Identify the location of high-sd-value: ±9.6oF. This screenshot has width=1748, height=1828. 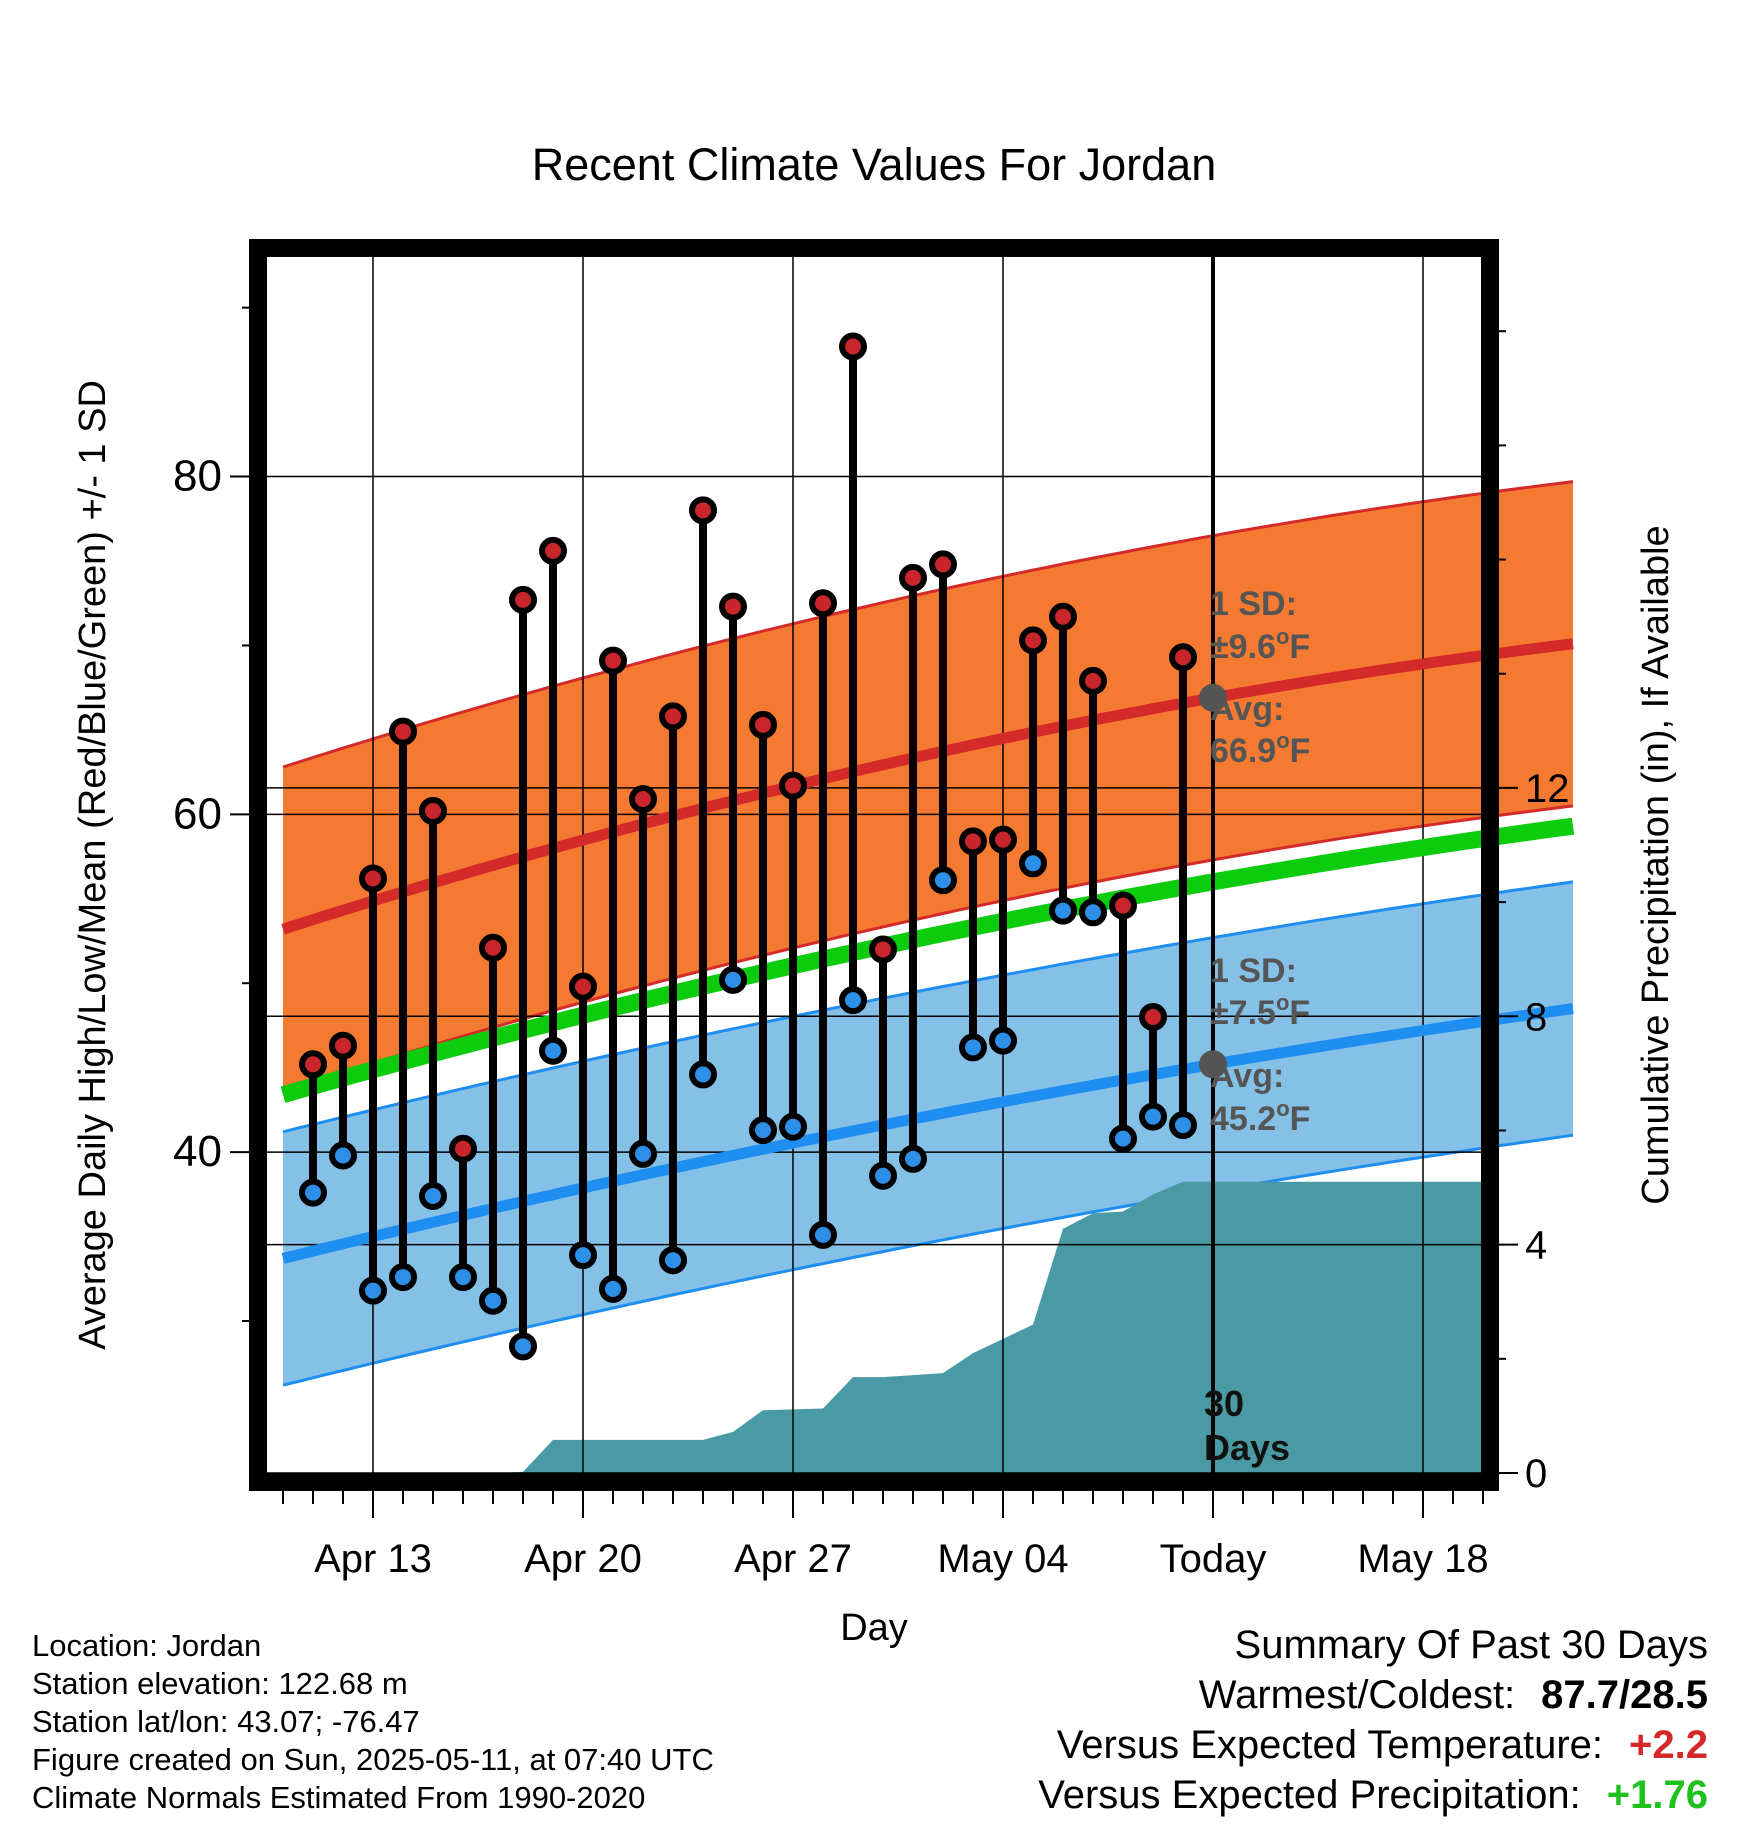
(1260, 645).